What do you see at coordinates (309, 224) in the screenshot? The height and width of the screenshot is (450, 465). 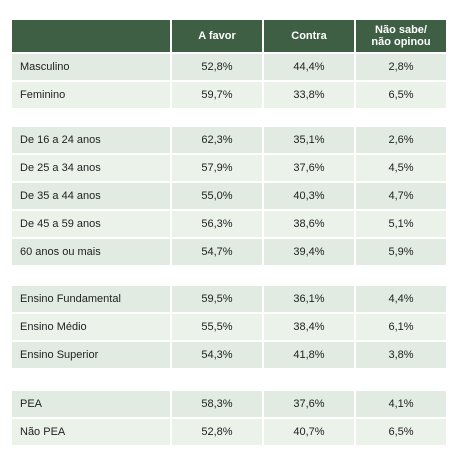 I see `value-cell: 38,6%` at bounding box center [309, 224].